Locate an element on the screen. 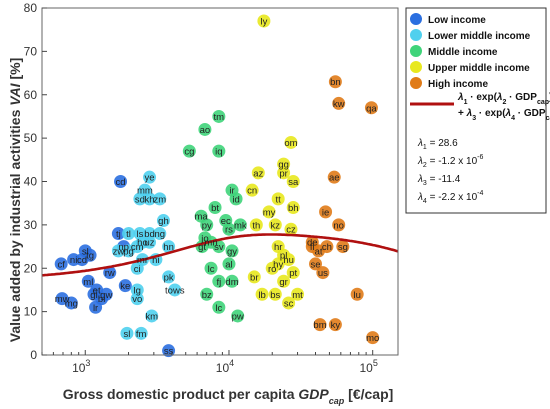  data-point-label: cd is located at coordinates (82, 260).